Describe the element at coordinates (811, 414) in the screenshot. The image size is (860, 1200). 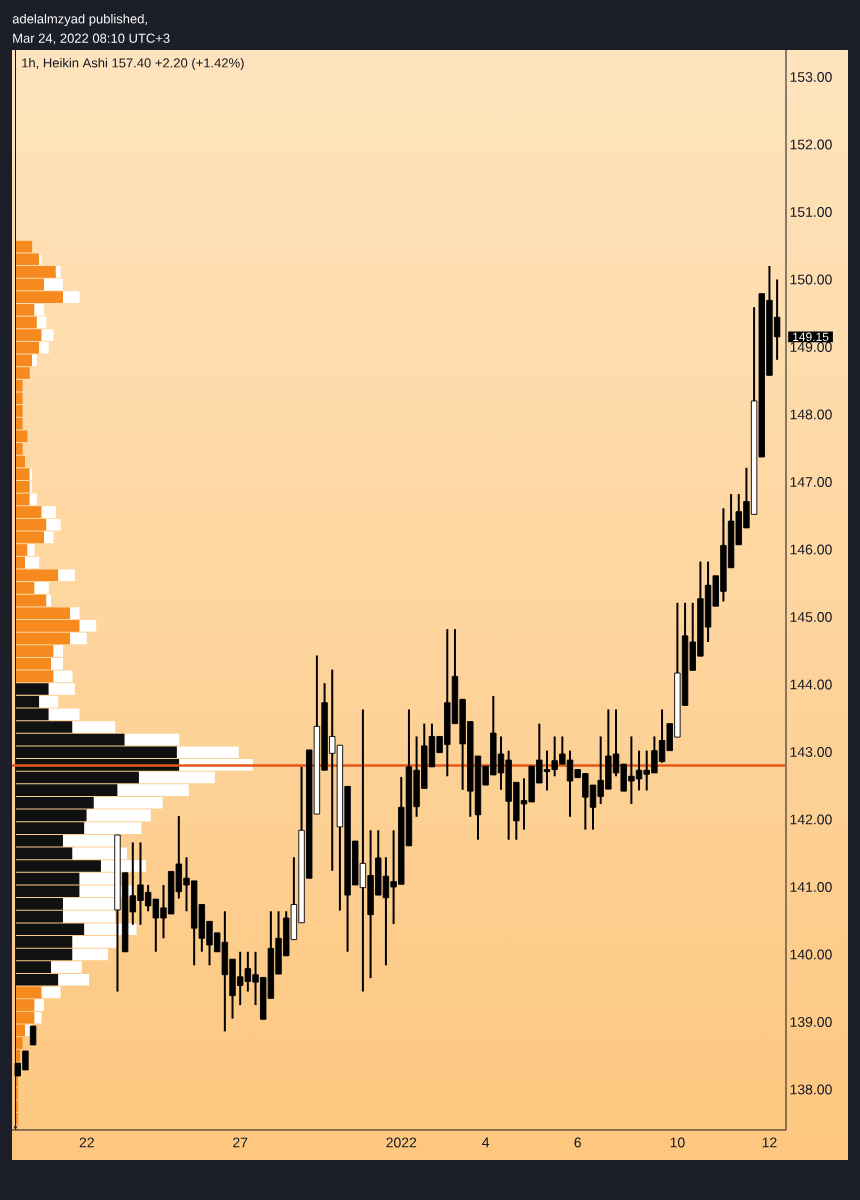
I see `y-tick-label: 148.00` at that location.